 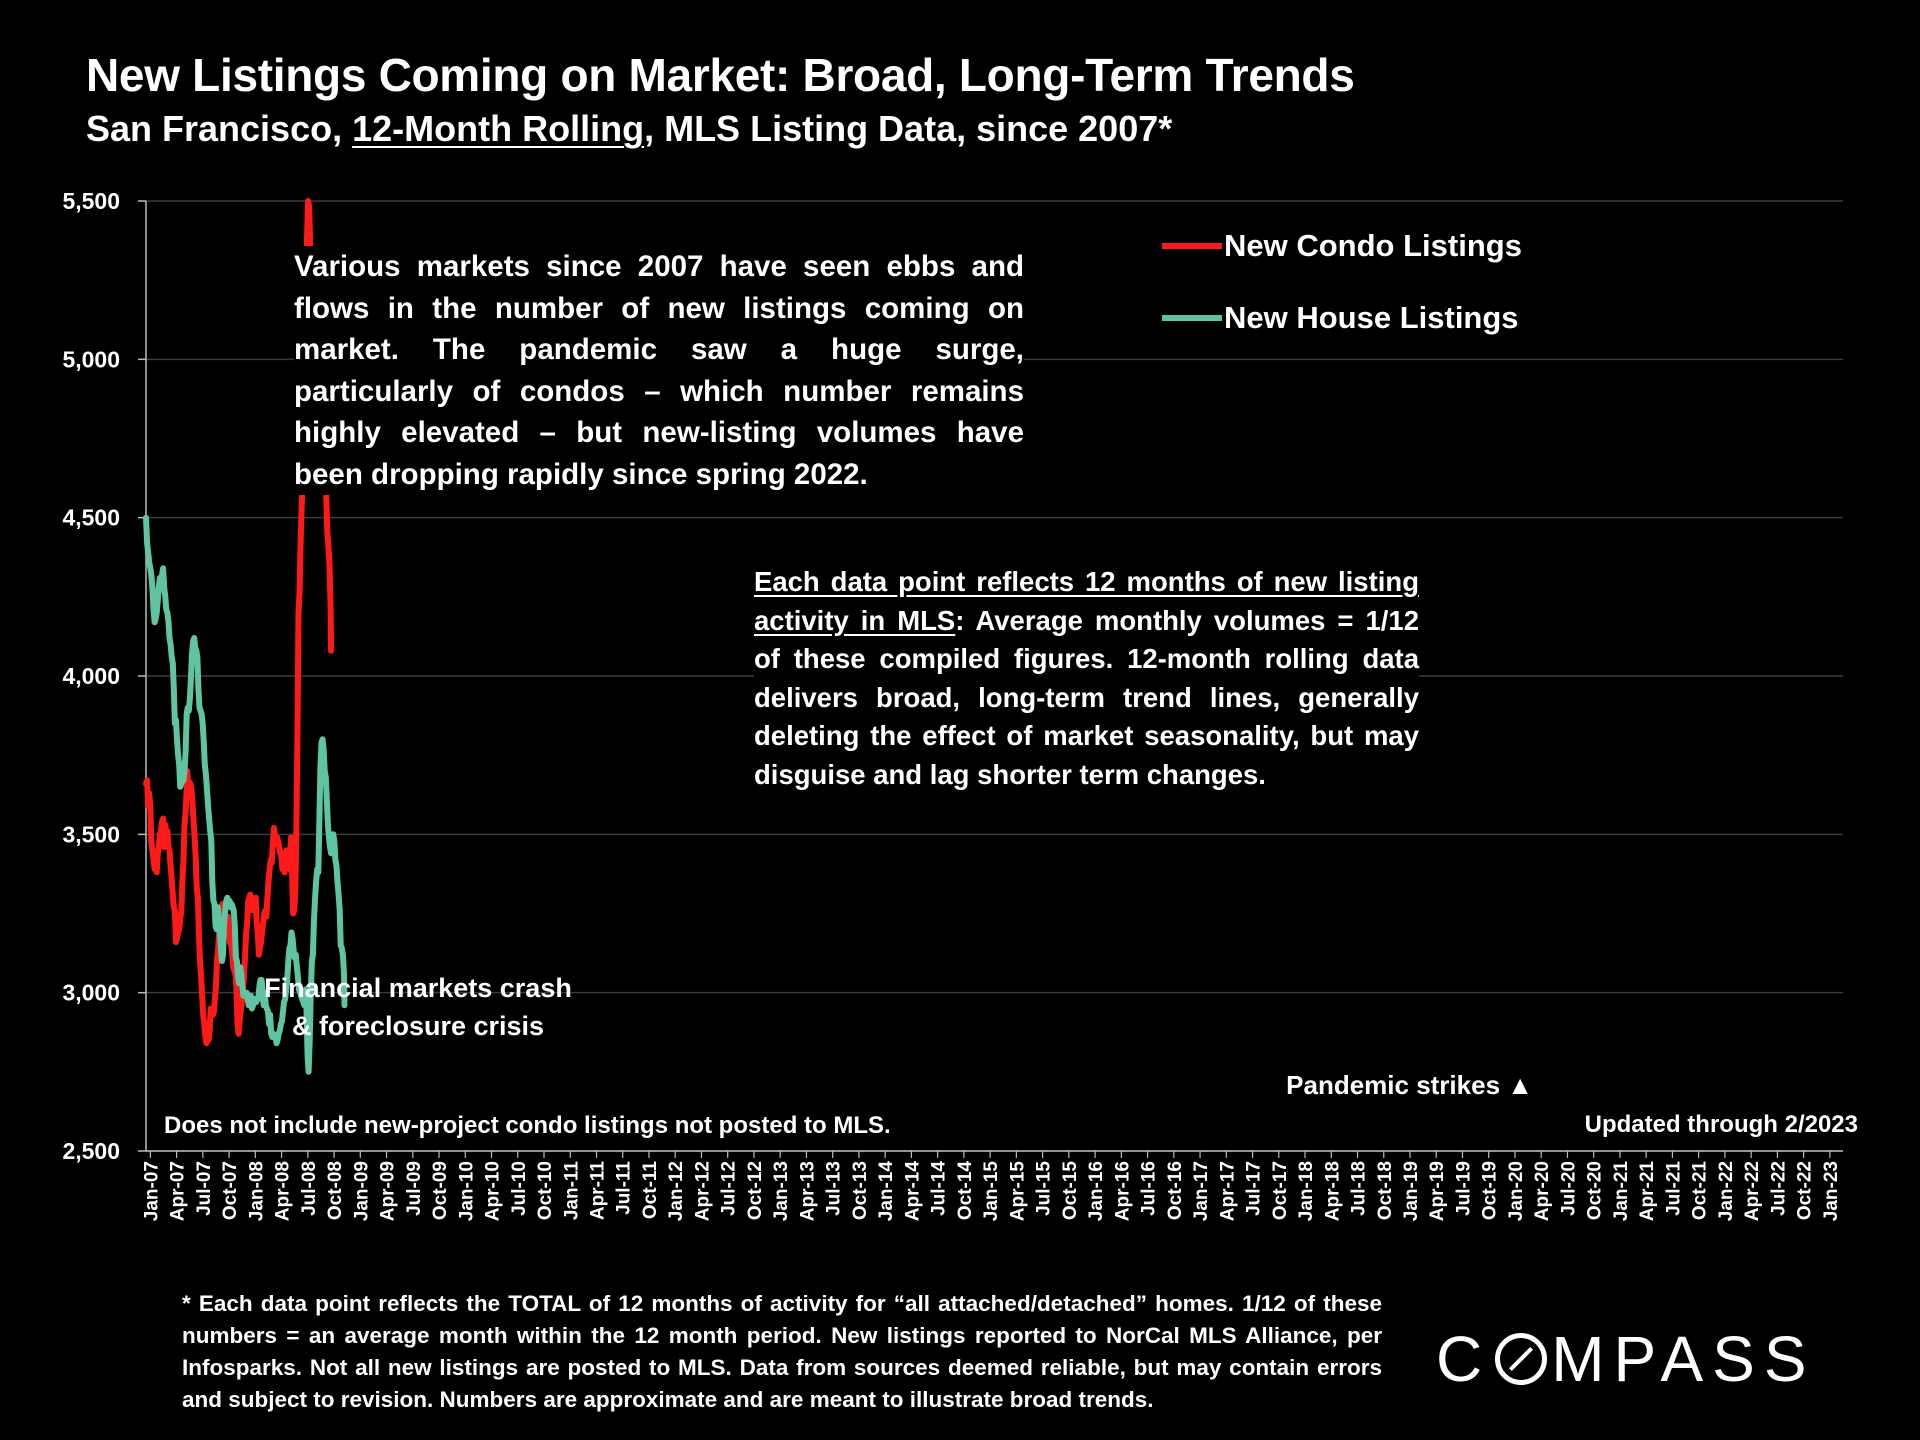 I want to click on x-tick-label: Jan-18, so click(x=1306, y=1191).